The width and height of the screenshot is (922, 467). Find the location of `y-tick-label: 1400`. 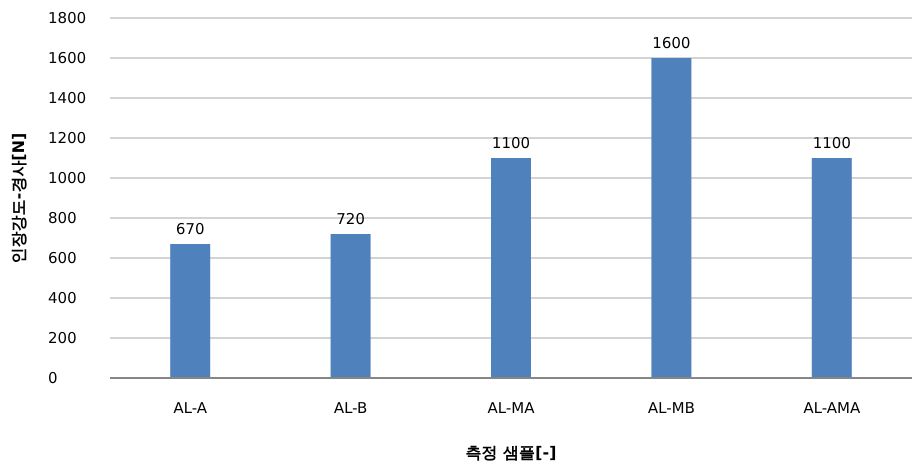

y-tick-label: 1400 is located at coordinates (67, 98).